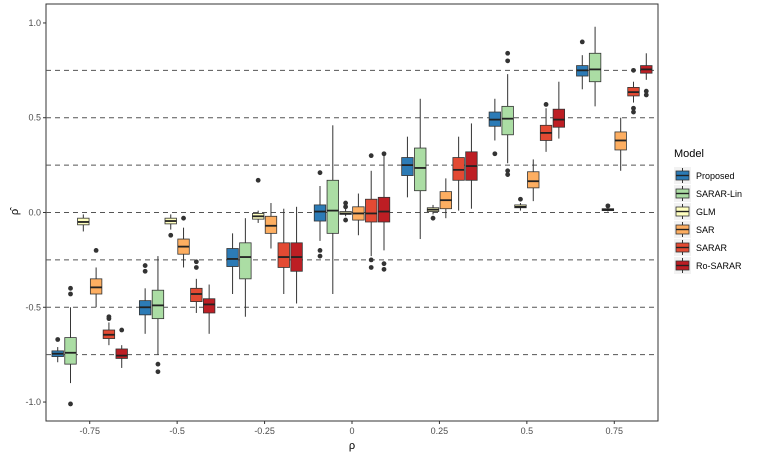  What do you see at coordinates (705, 230) in the screenshot?
I see `legend-label: SAR` at bounding box center [705, 230].